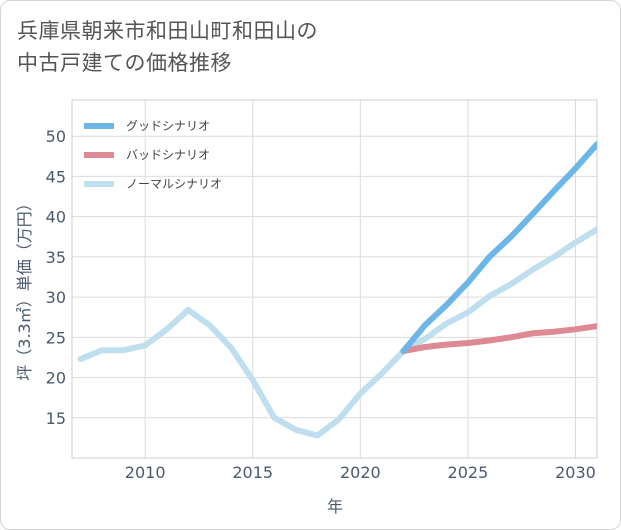  I want to click on x-tick-label: 2015, so click(252, 472).